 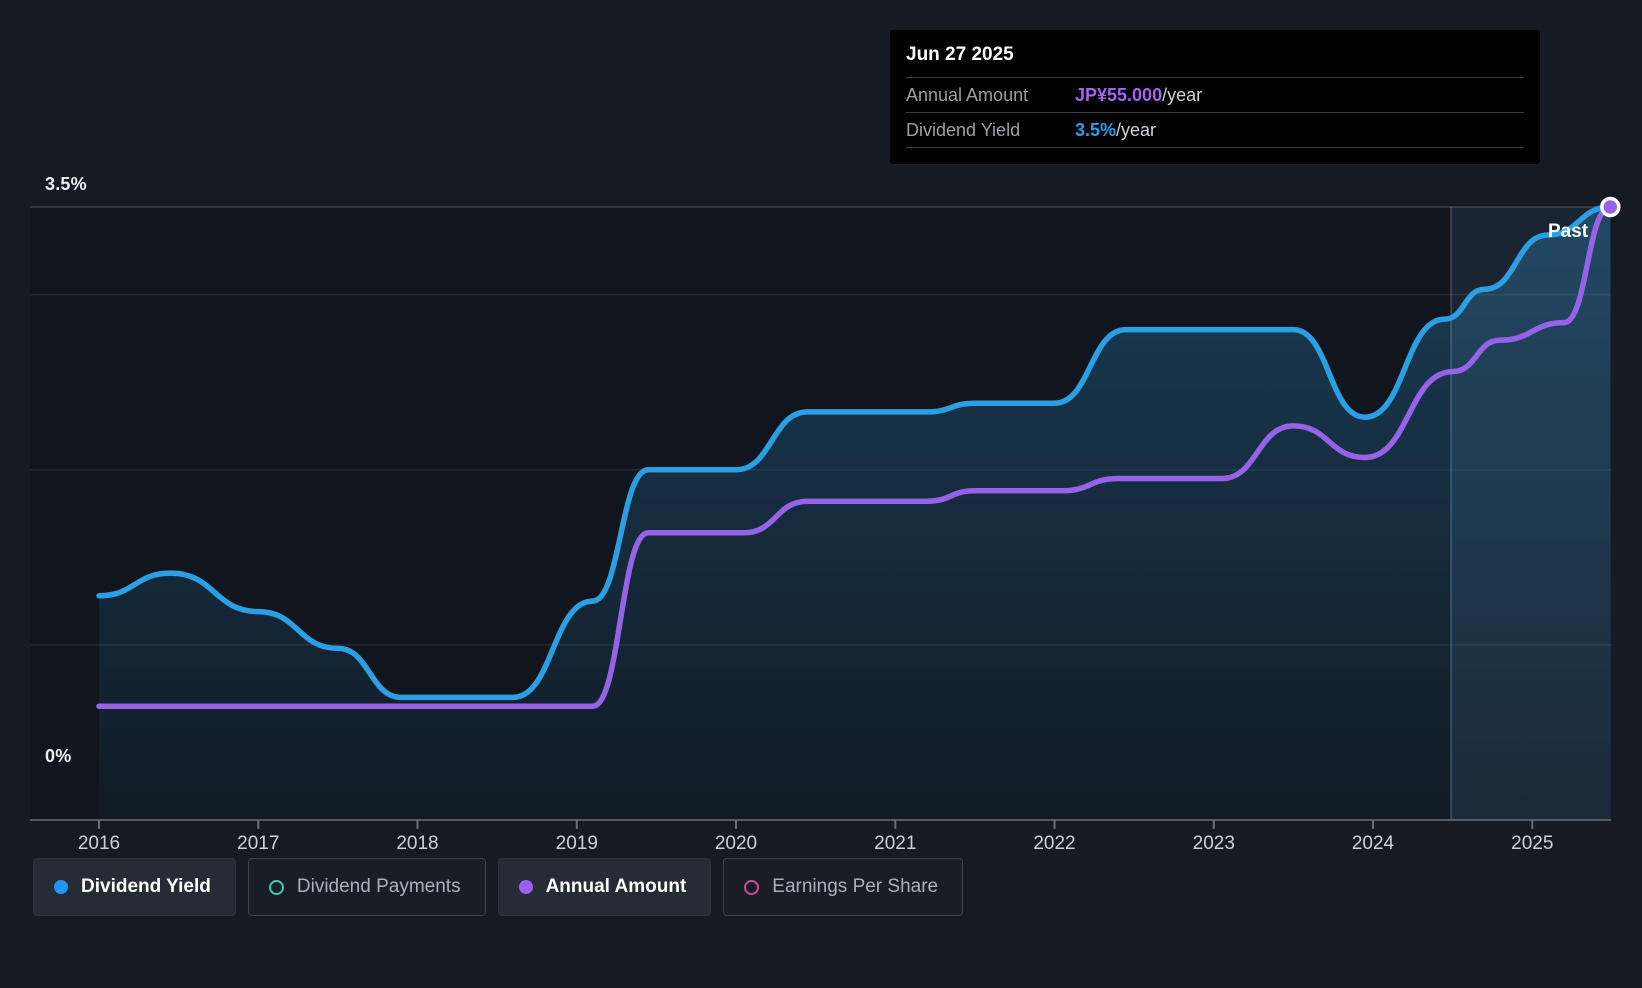 I want to click on legend-label: Dividend Payments, so click(x=378, y=886).